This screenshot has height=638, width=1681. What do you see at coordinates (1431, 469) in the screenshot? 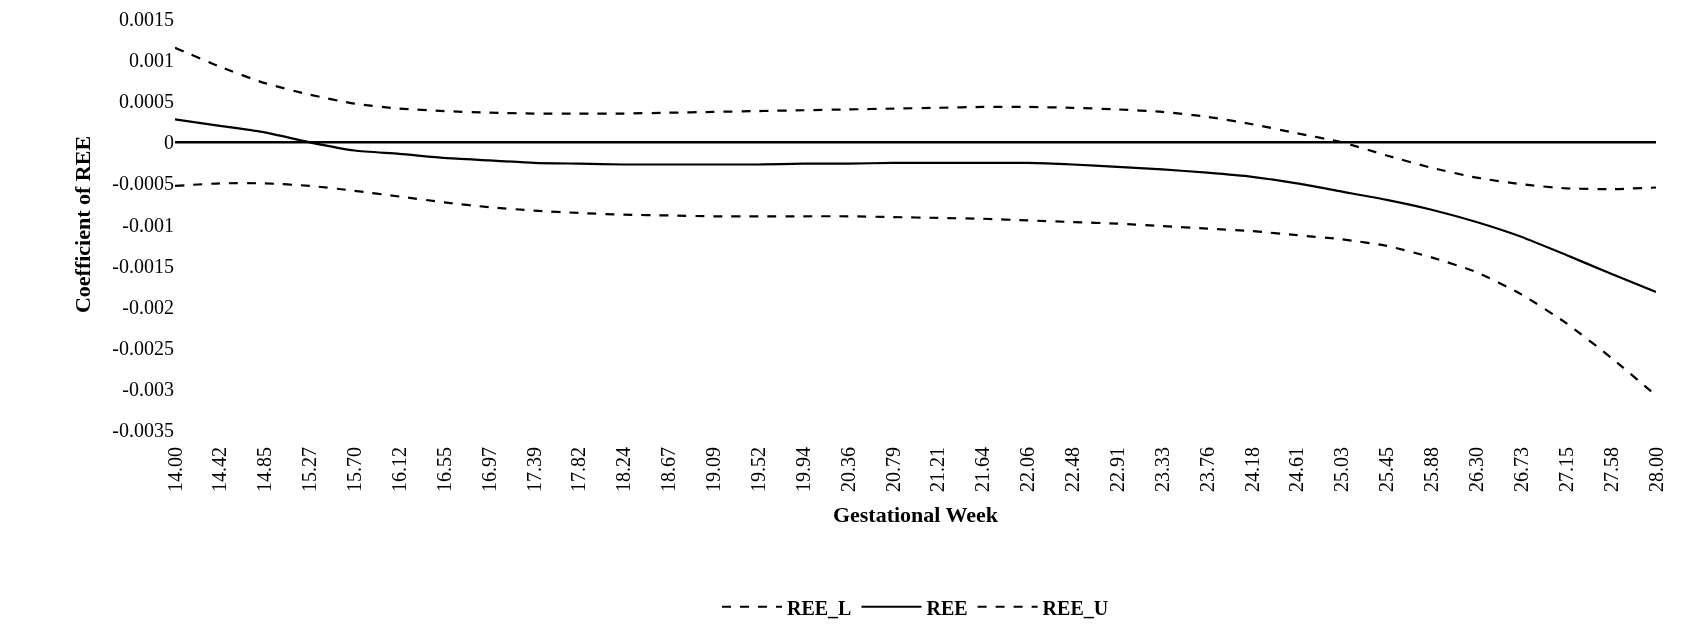
I see `x-tick-label: 25.88` at bounding box center [1431, 469].